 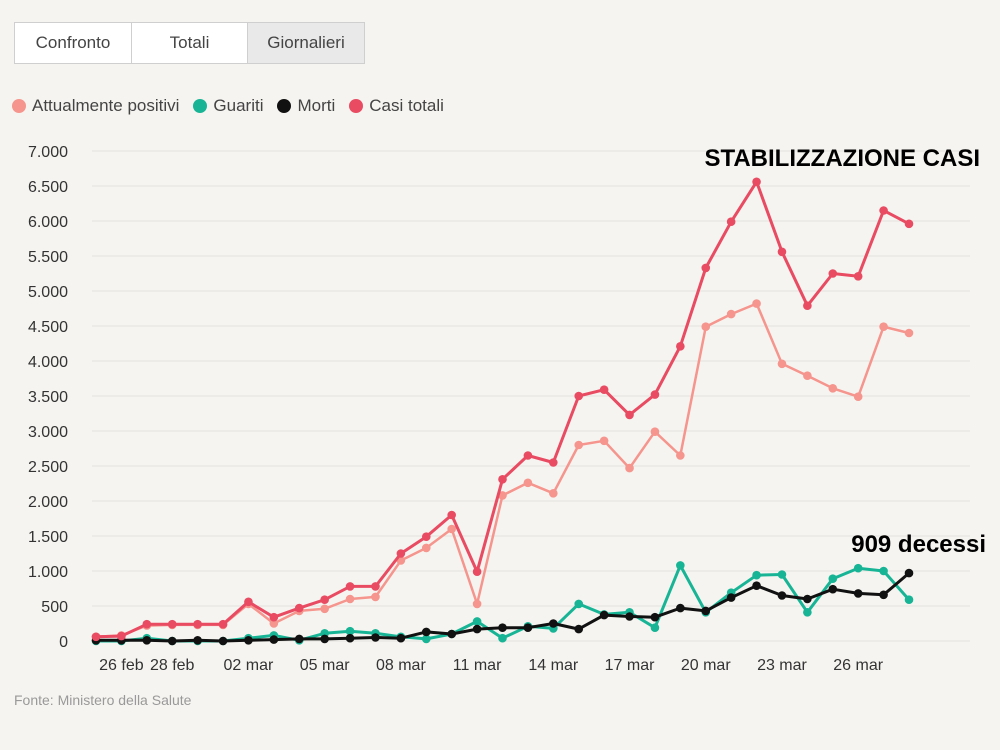 What do you see at coordinates (48, 222) in the screenshot?
I see `y-tick-label: 6.000` at bounding box center [48, 222].